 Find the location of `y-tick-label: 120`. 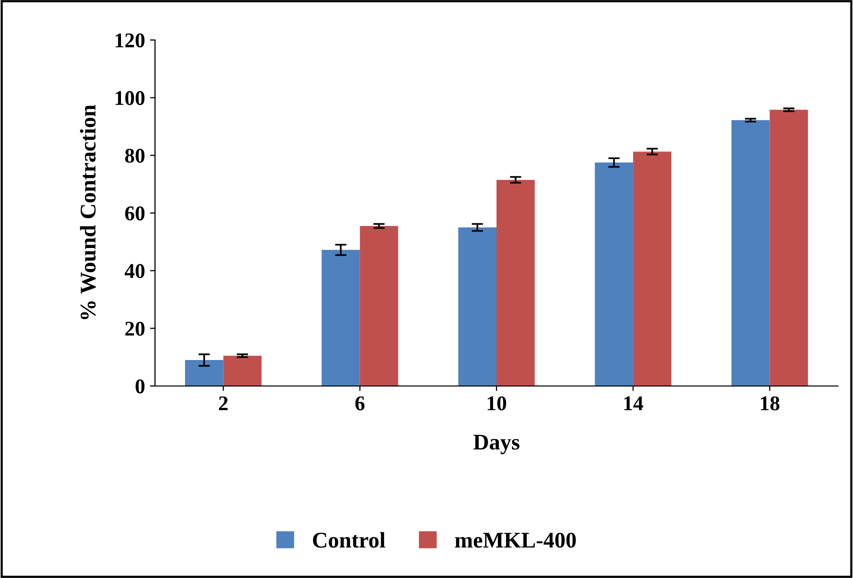

y-tick-label: 120 is located at coordinates (130, 40).